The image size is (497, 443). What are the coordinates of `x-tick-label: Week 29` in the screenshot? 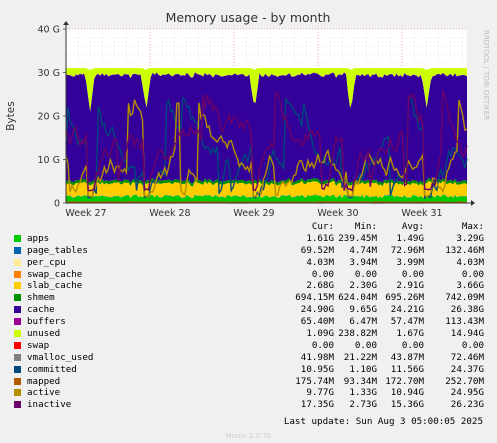 It's located at (253, 213).